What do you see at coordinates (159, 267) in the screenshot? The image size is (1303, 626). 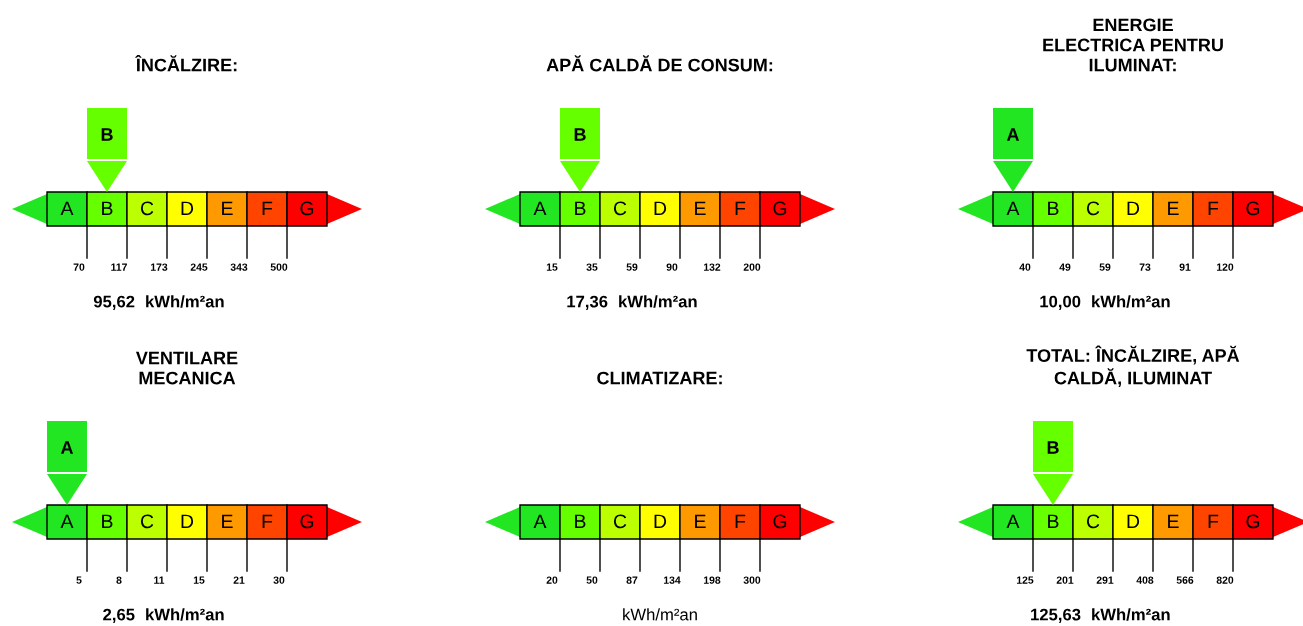 I see `data-label: 173` at bounding box center [159, 267].